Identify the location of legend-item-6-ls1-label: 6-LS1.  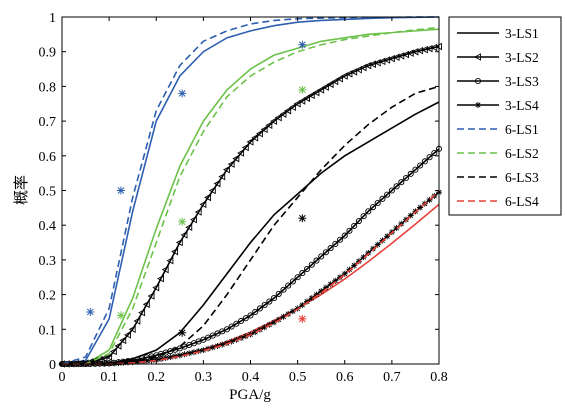
(522, 129).